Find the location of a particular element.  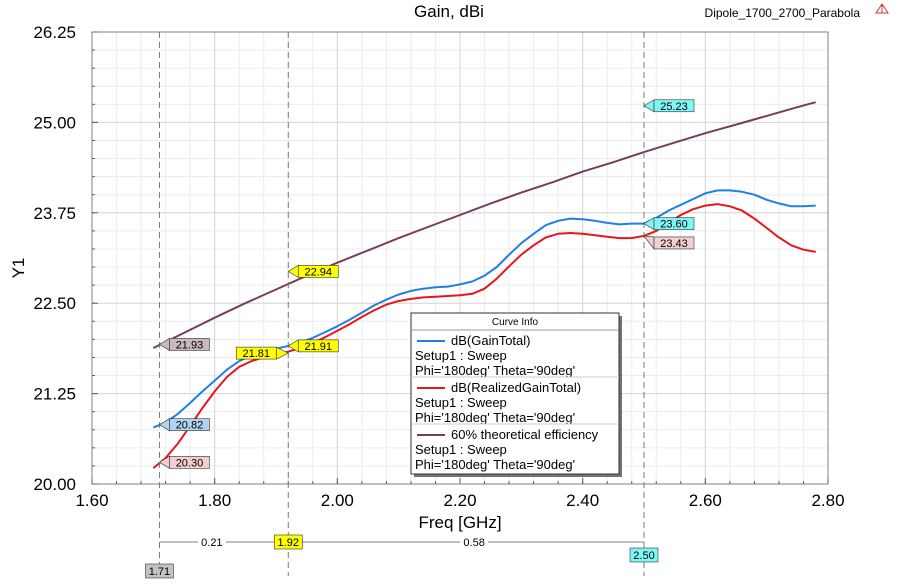

y-axis-label: Y1 is located at coordinates (18, 268).